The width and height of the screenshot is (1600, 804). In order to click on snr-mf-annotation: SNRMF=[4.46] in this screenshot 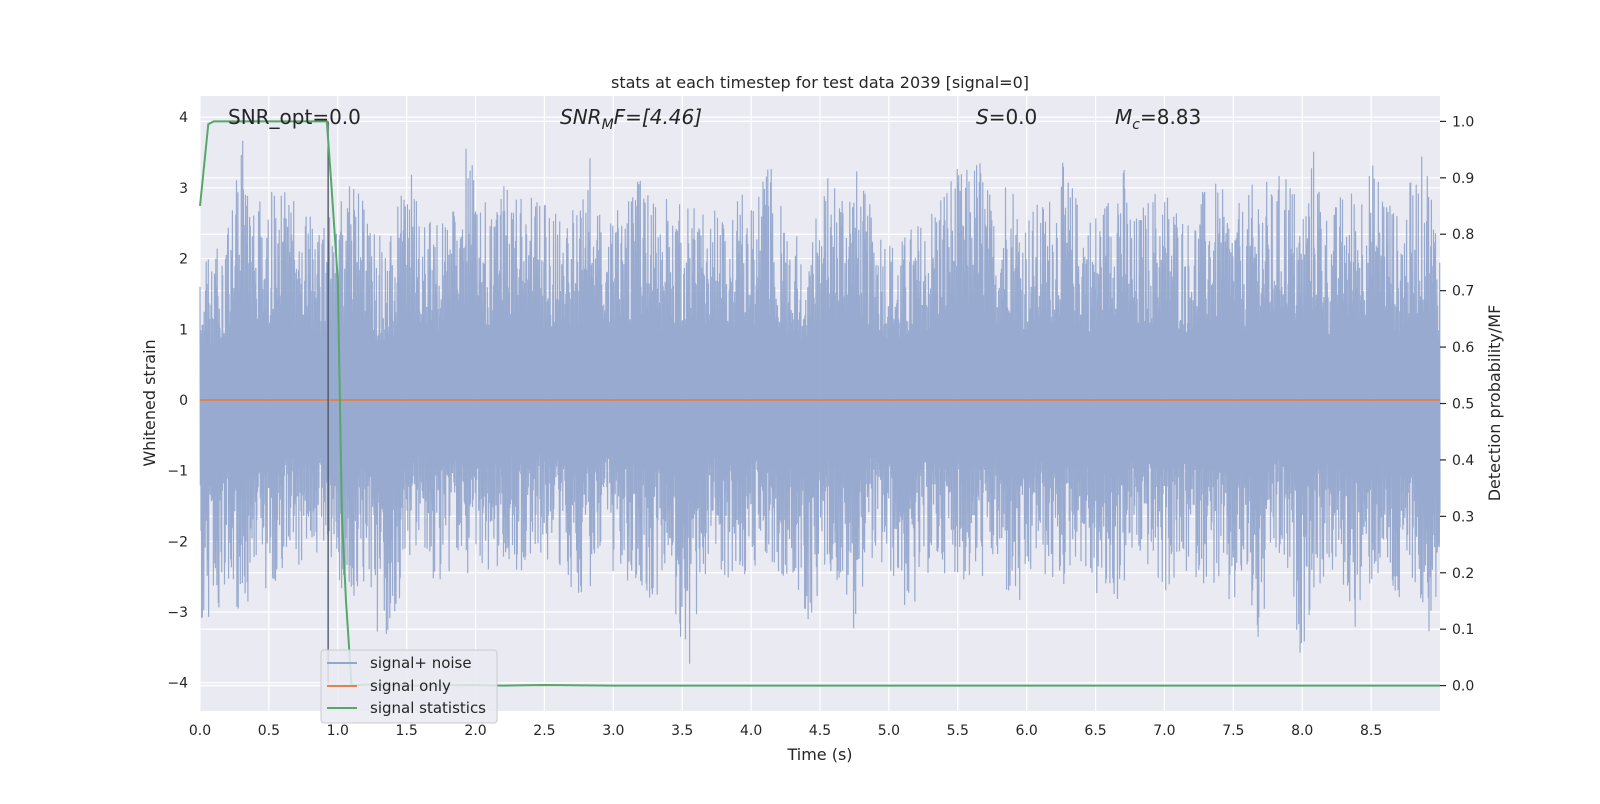, I will do `click(631, 119)`.